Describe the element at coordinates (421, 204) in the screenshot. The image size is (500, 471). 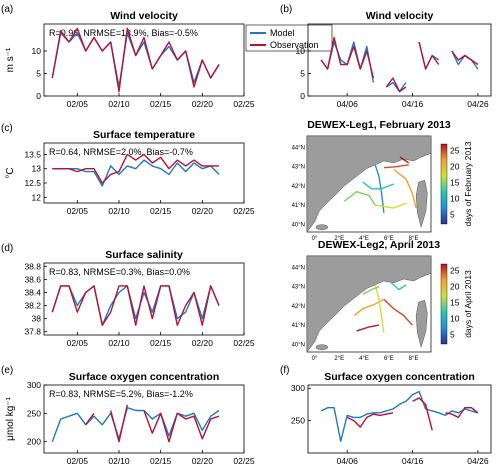
I see `island-mass` at that location.